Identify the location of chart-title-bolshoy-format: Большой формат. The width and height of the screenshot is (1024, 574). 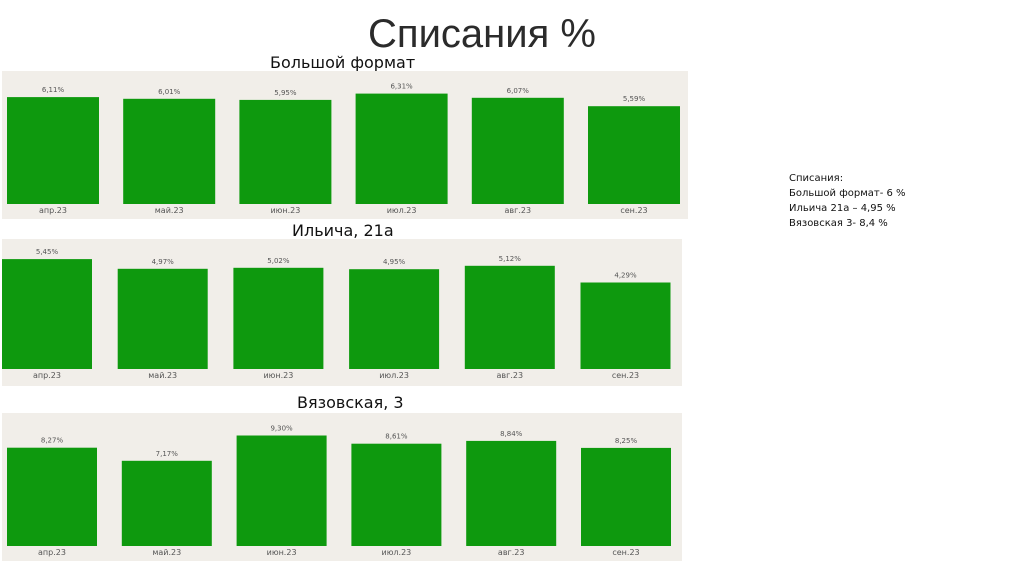
(343, 62).